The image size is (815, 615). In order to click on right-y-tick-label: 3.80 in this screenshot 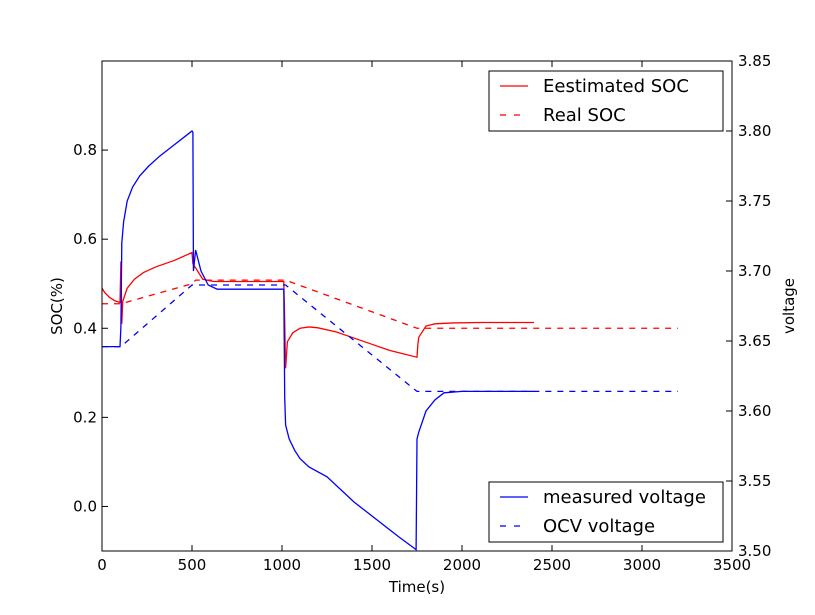, I will do `click(754, 131)`.